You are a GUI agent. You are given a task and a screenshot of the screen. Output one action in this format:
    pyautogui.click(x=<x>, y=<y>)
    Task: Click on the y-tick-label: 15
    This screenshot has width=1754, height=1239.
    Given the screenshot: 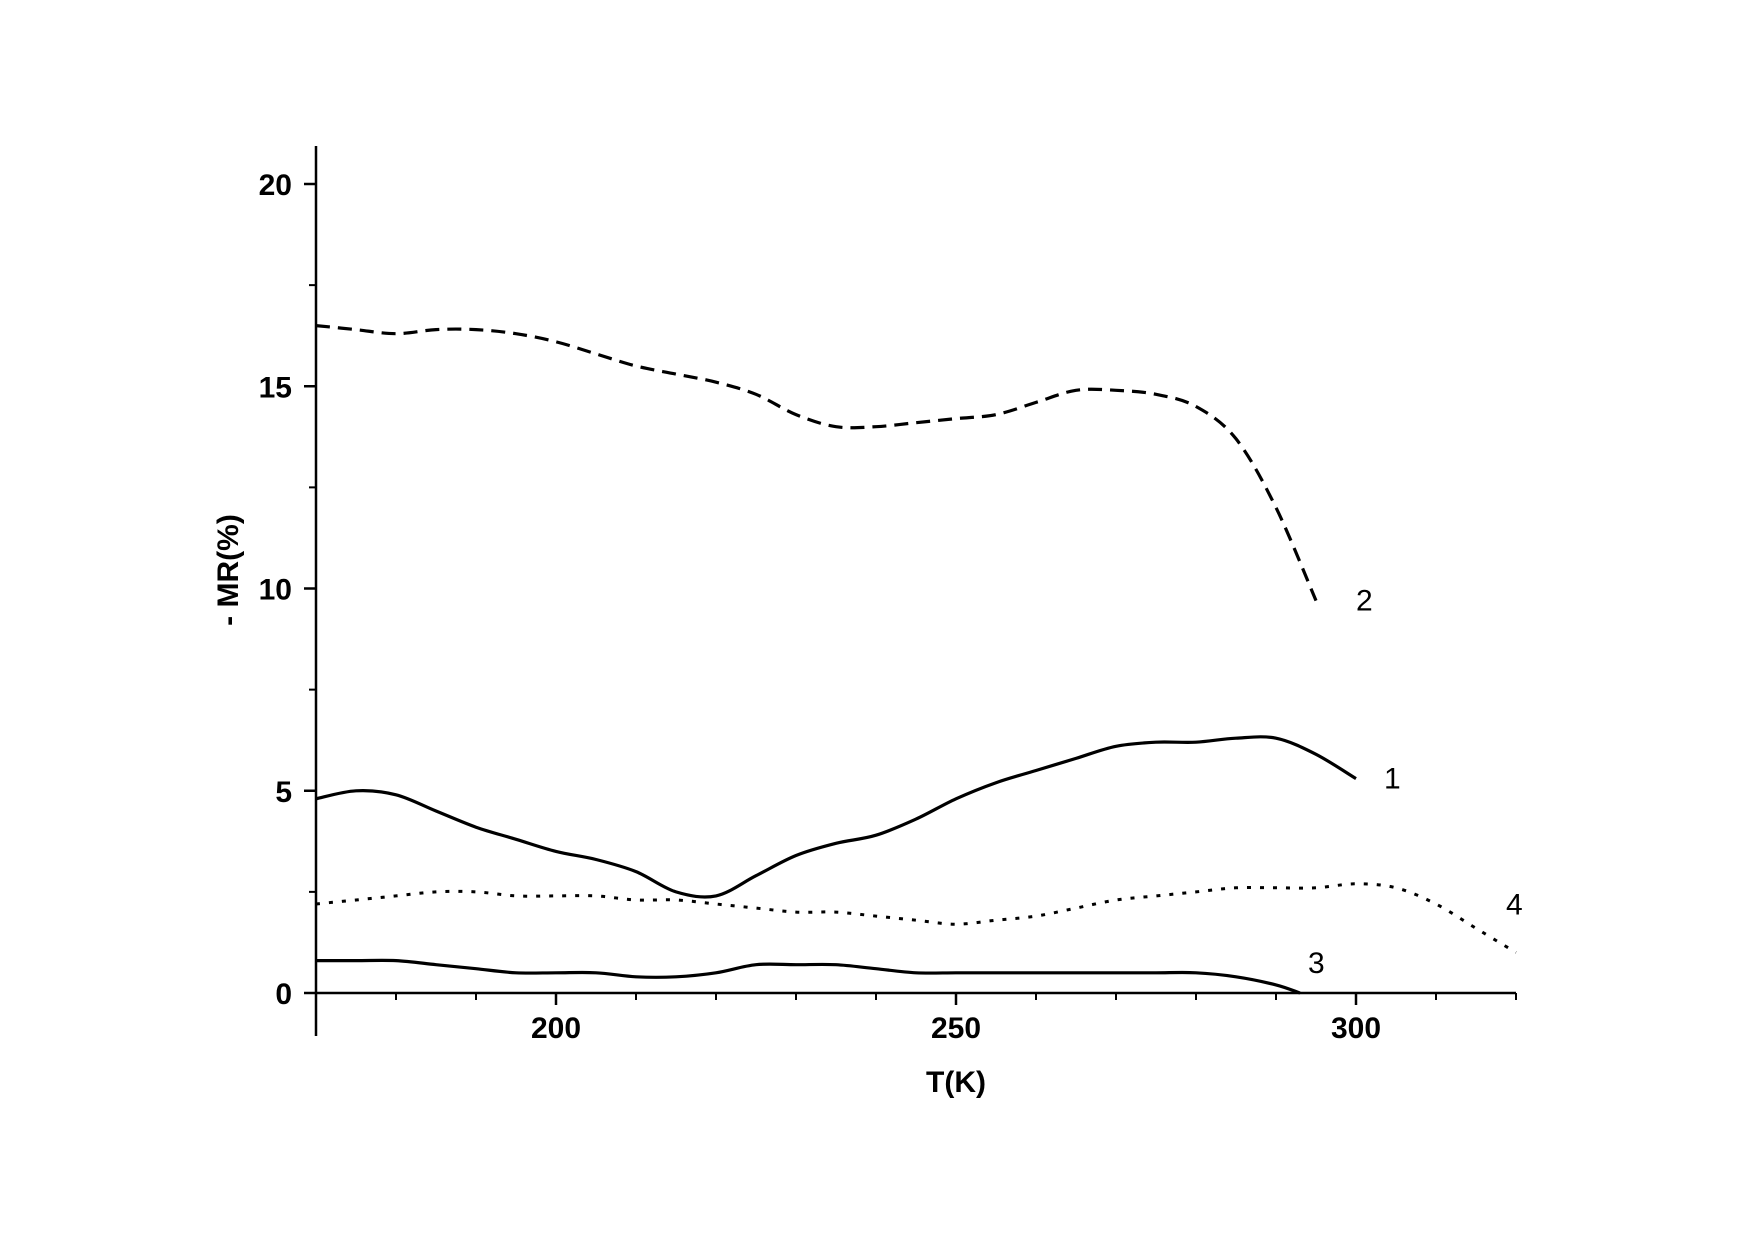 What is the action you would take?
    pyautogui.click(x=275, y=387)
    